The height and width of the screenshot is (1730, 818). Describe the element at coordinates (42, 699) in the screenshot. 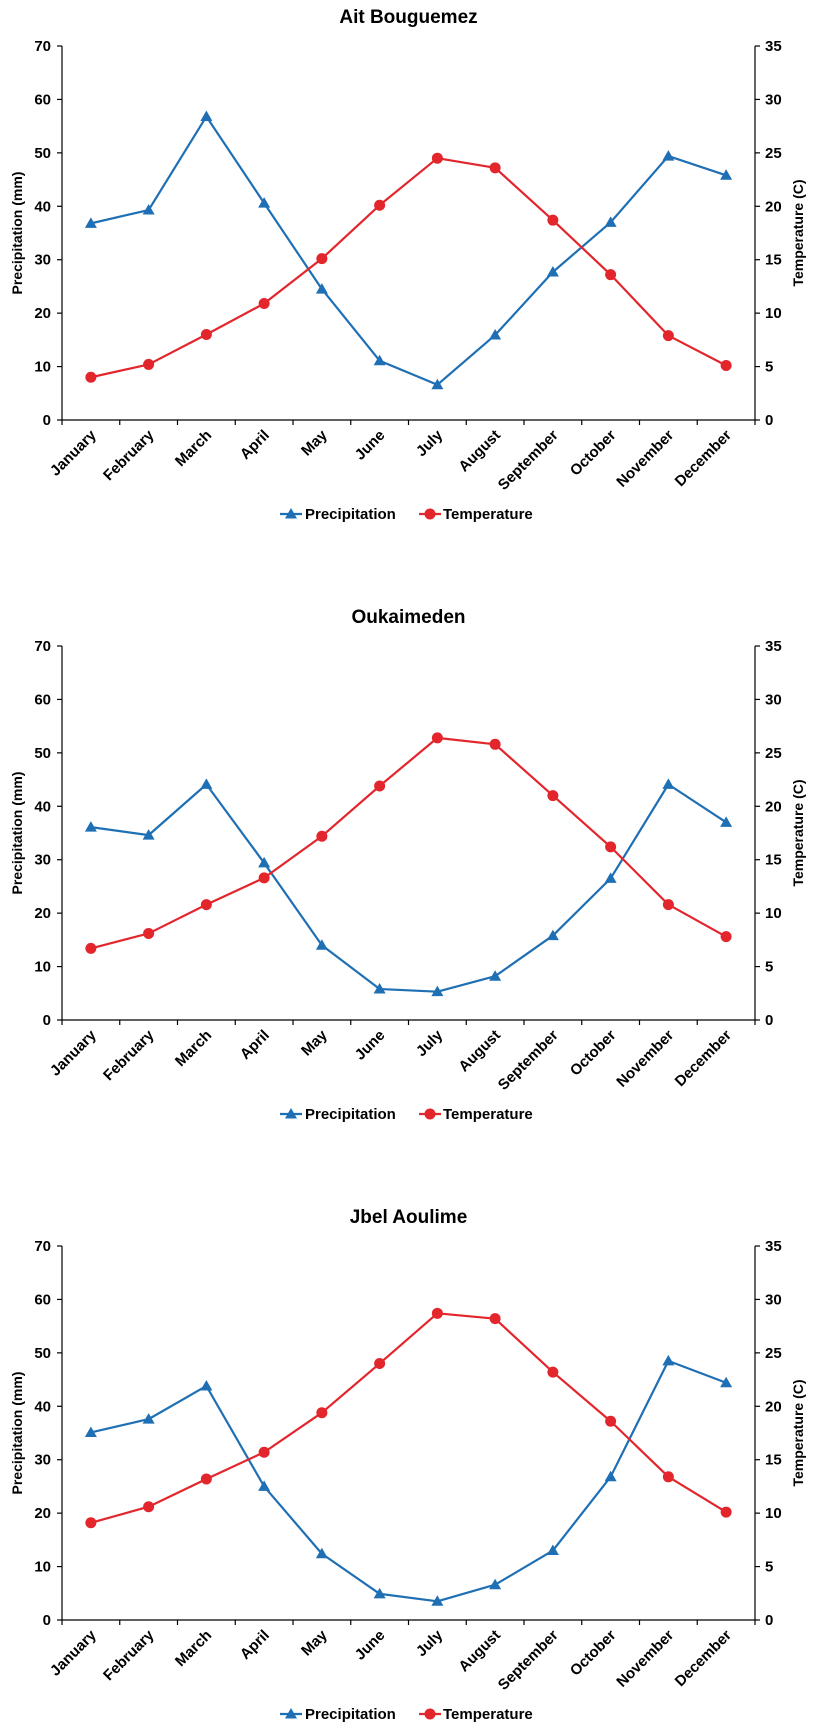

I see `y-left-tick-label: 60` at that location.